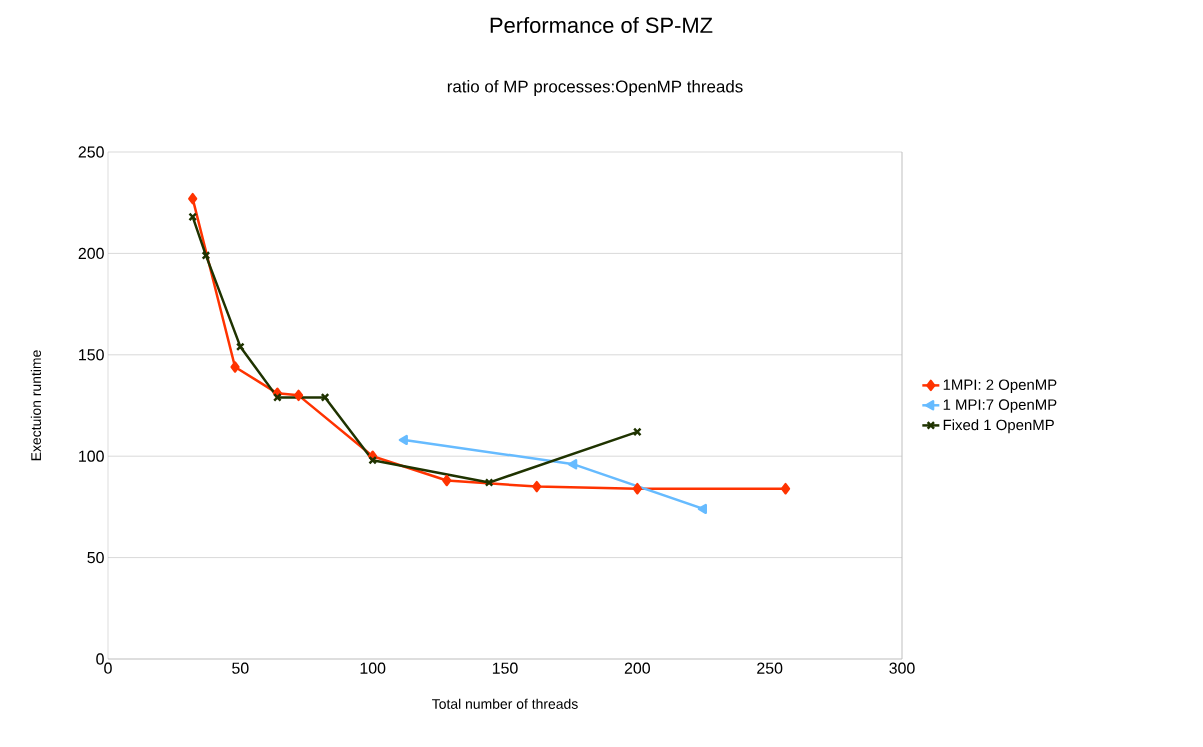 This screenshot has height=747, width=1203. Describe the element at coordinates (108, 668) in the screenshot. I see `x-tick-label: 0` at that location.